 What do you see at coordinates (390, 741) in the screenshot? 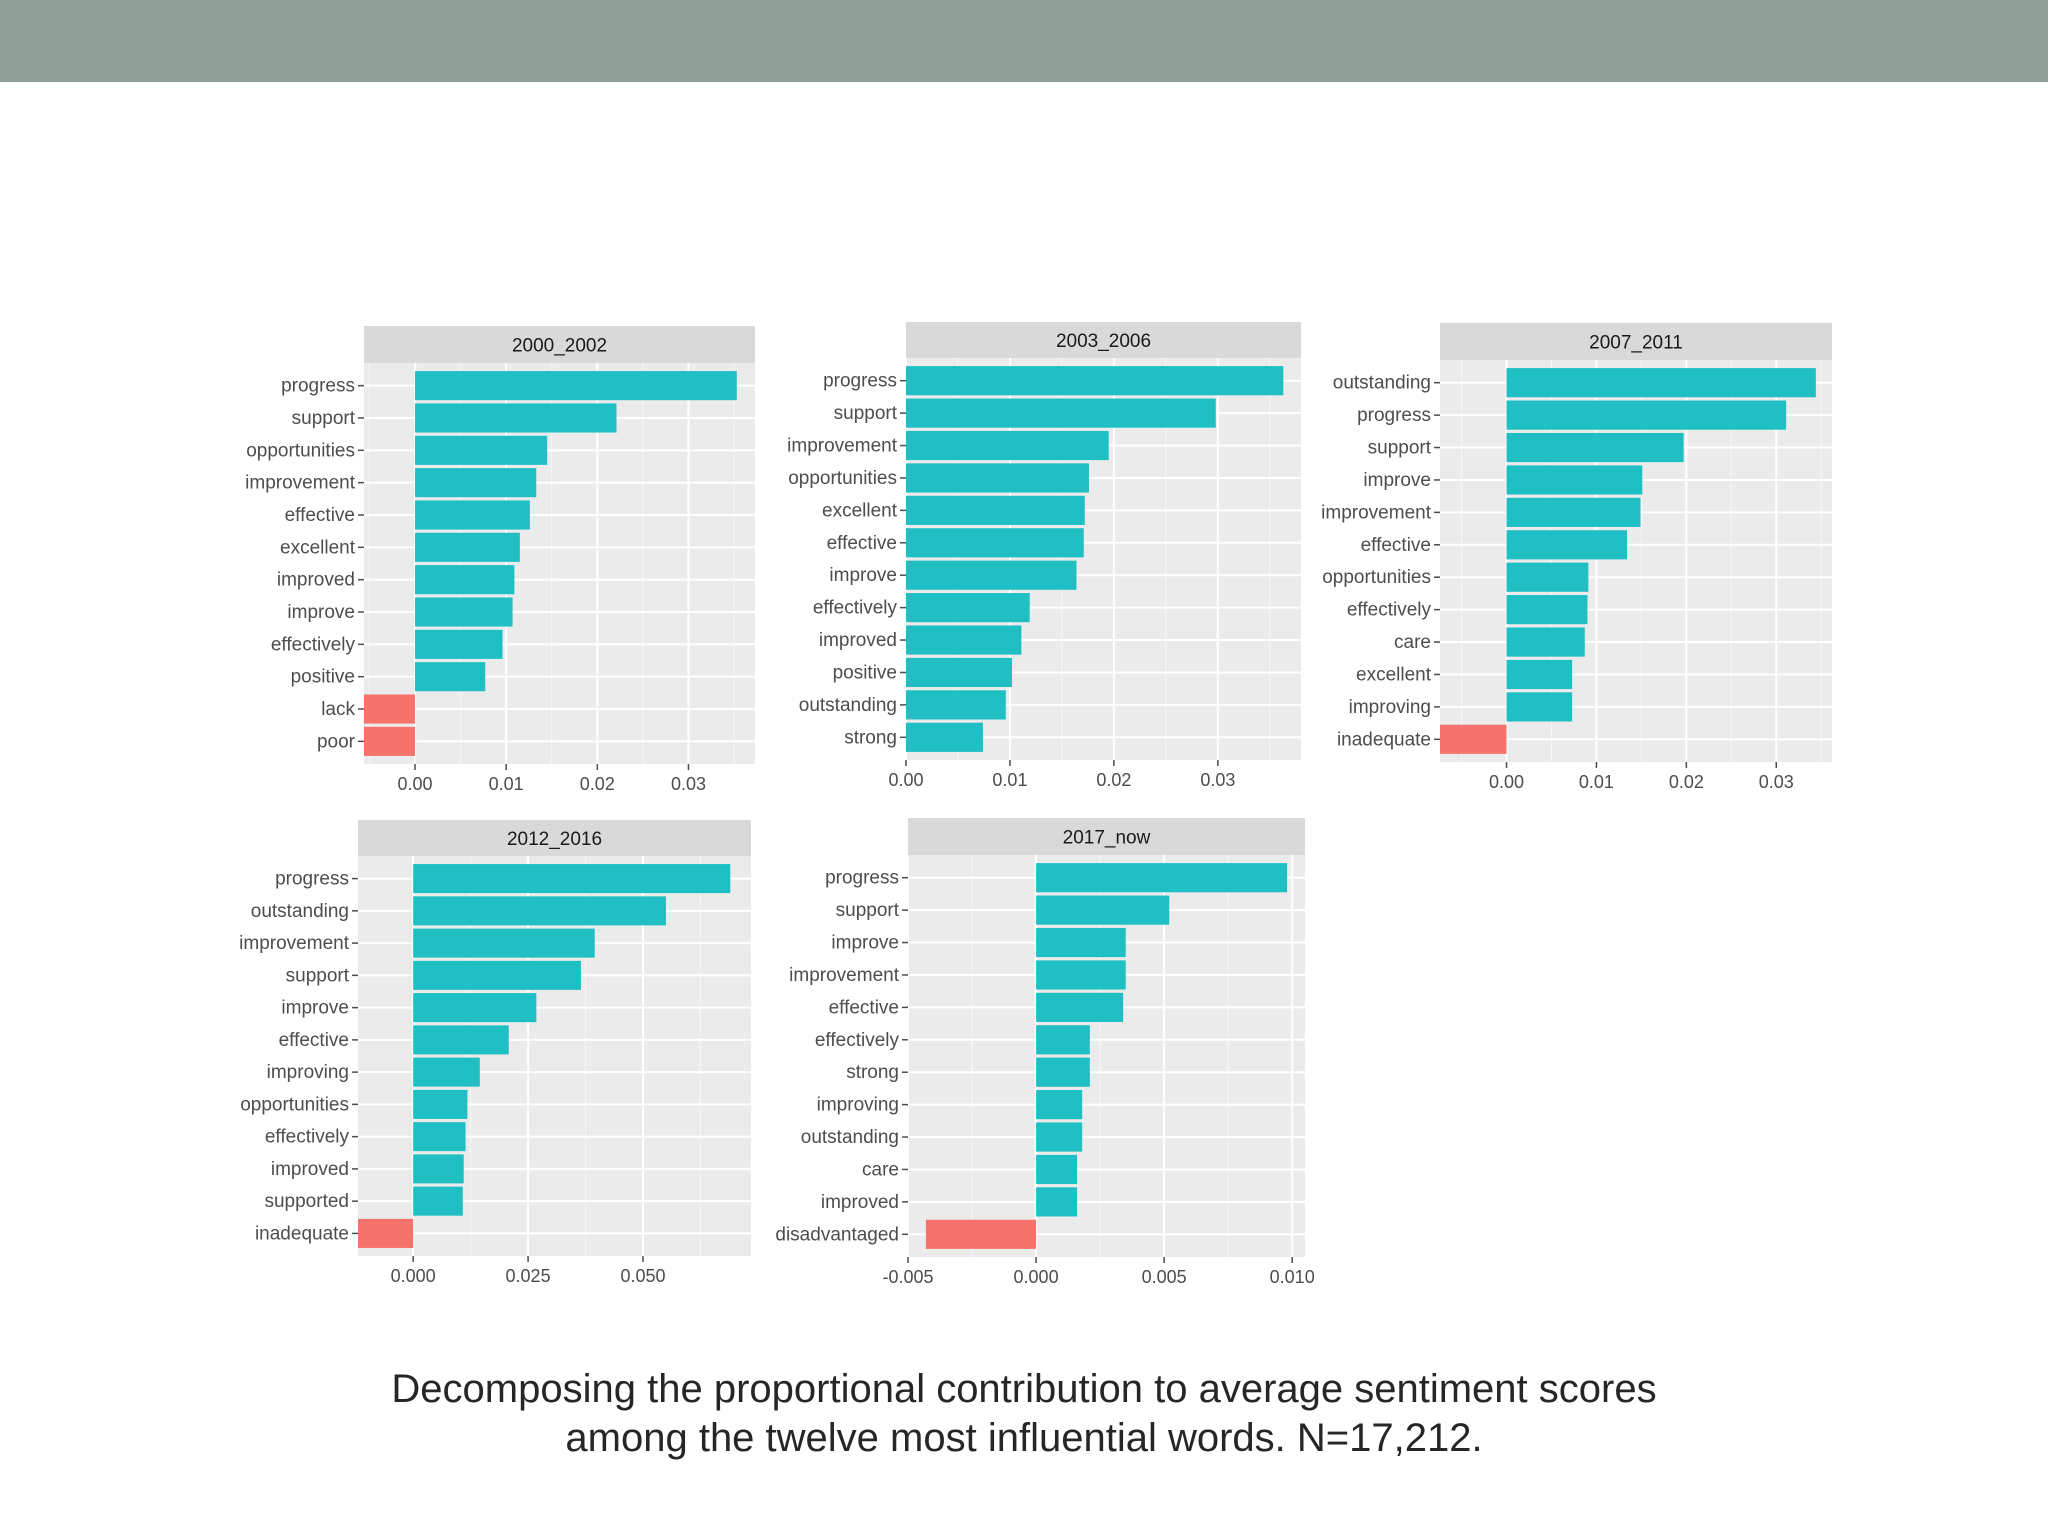
I see `bar-poor` at bounding box center [390, 741].